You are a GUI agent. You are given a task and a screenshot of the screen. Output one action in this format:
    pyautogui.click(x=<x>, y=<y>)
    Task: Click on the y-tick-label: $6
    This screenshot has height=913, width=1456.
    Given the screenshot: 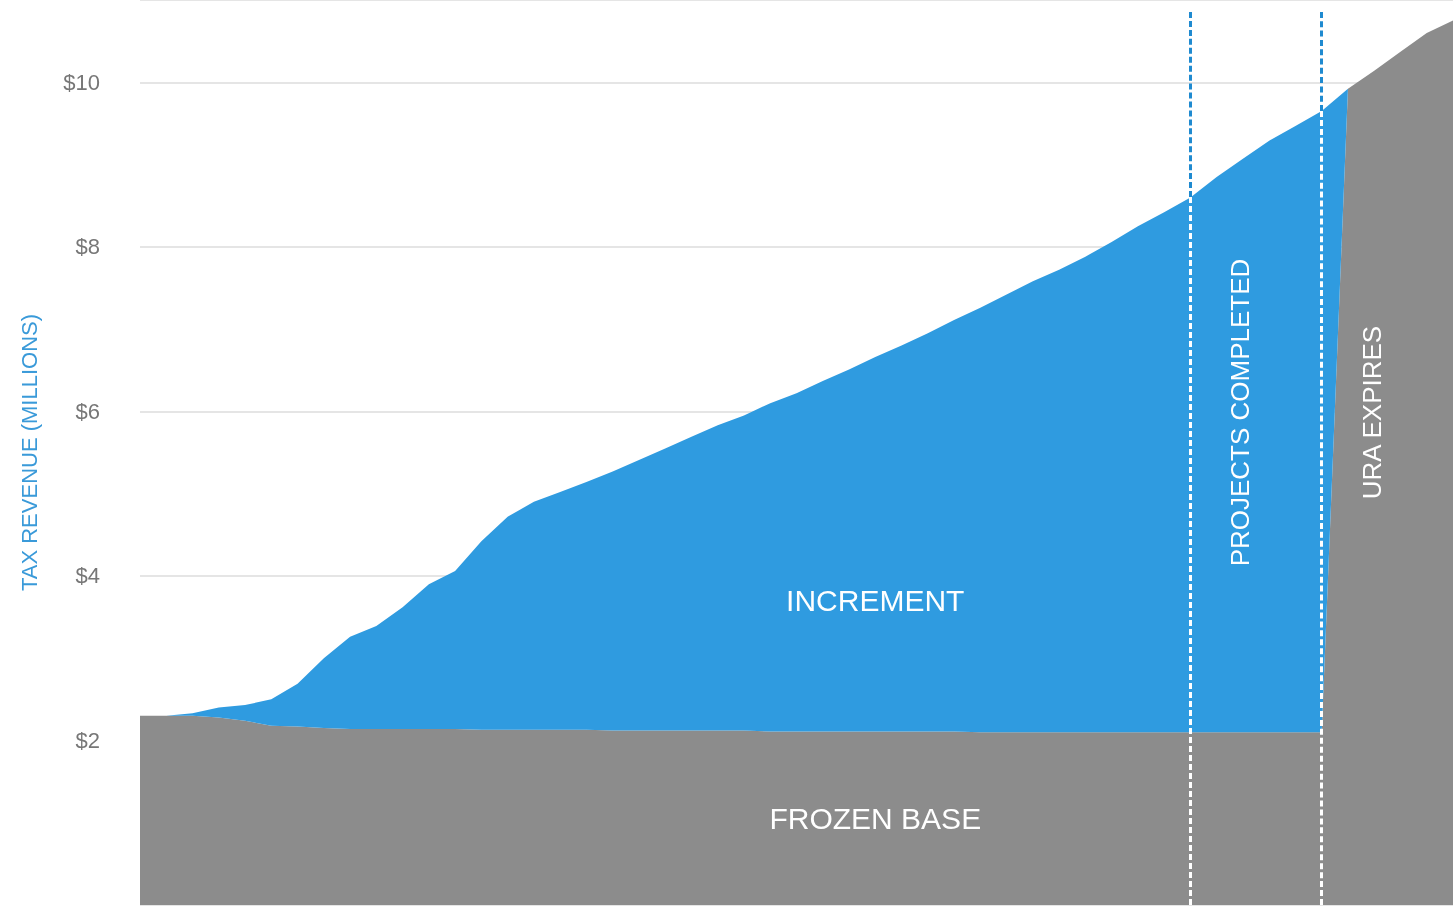 What is the action you would take?
    pyautogui.click(x=87, y=411)
    